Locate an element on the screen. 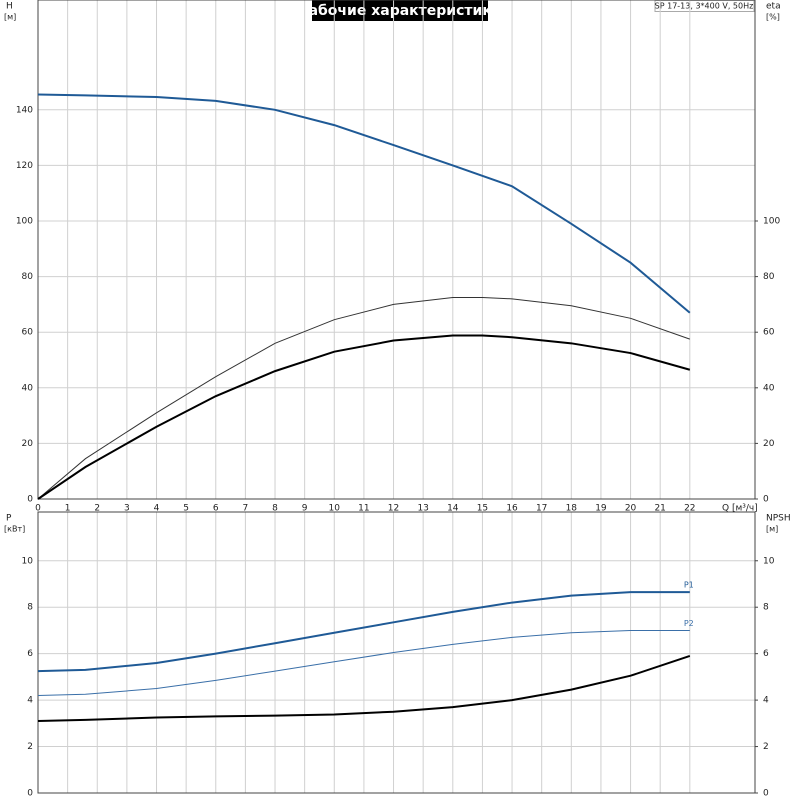 This screenshot has height=800, width=800. y2-tick-label: 100 is located at coordinates (771, 222).